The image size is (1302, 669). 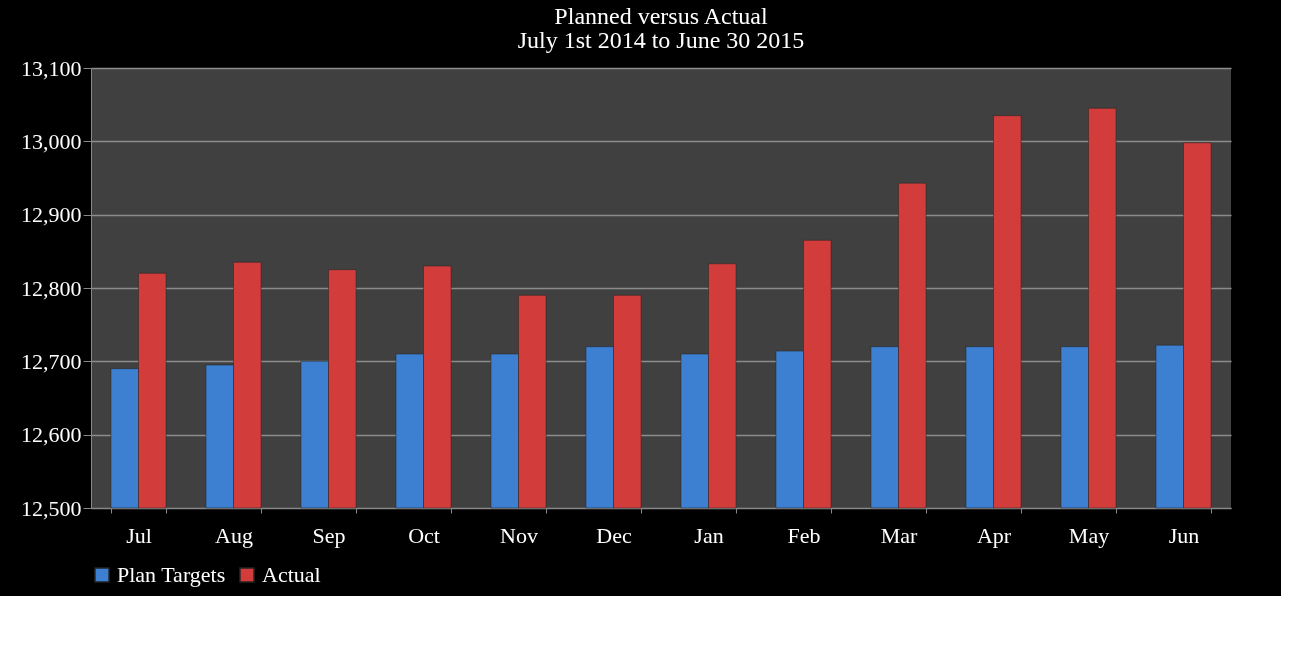 I want to click on y-tick-label: 12,800, so click(x=51, y=288).